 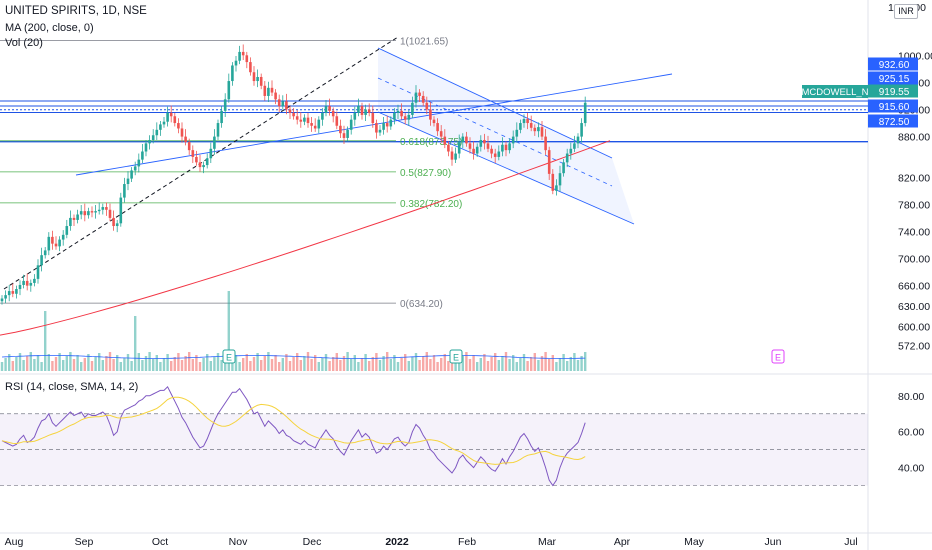 I want to click on rsi-legend: RSI (14, close, SMA, 14, 2), so click(x=72, y=387).